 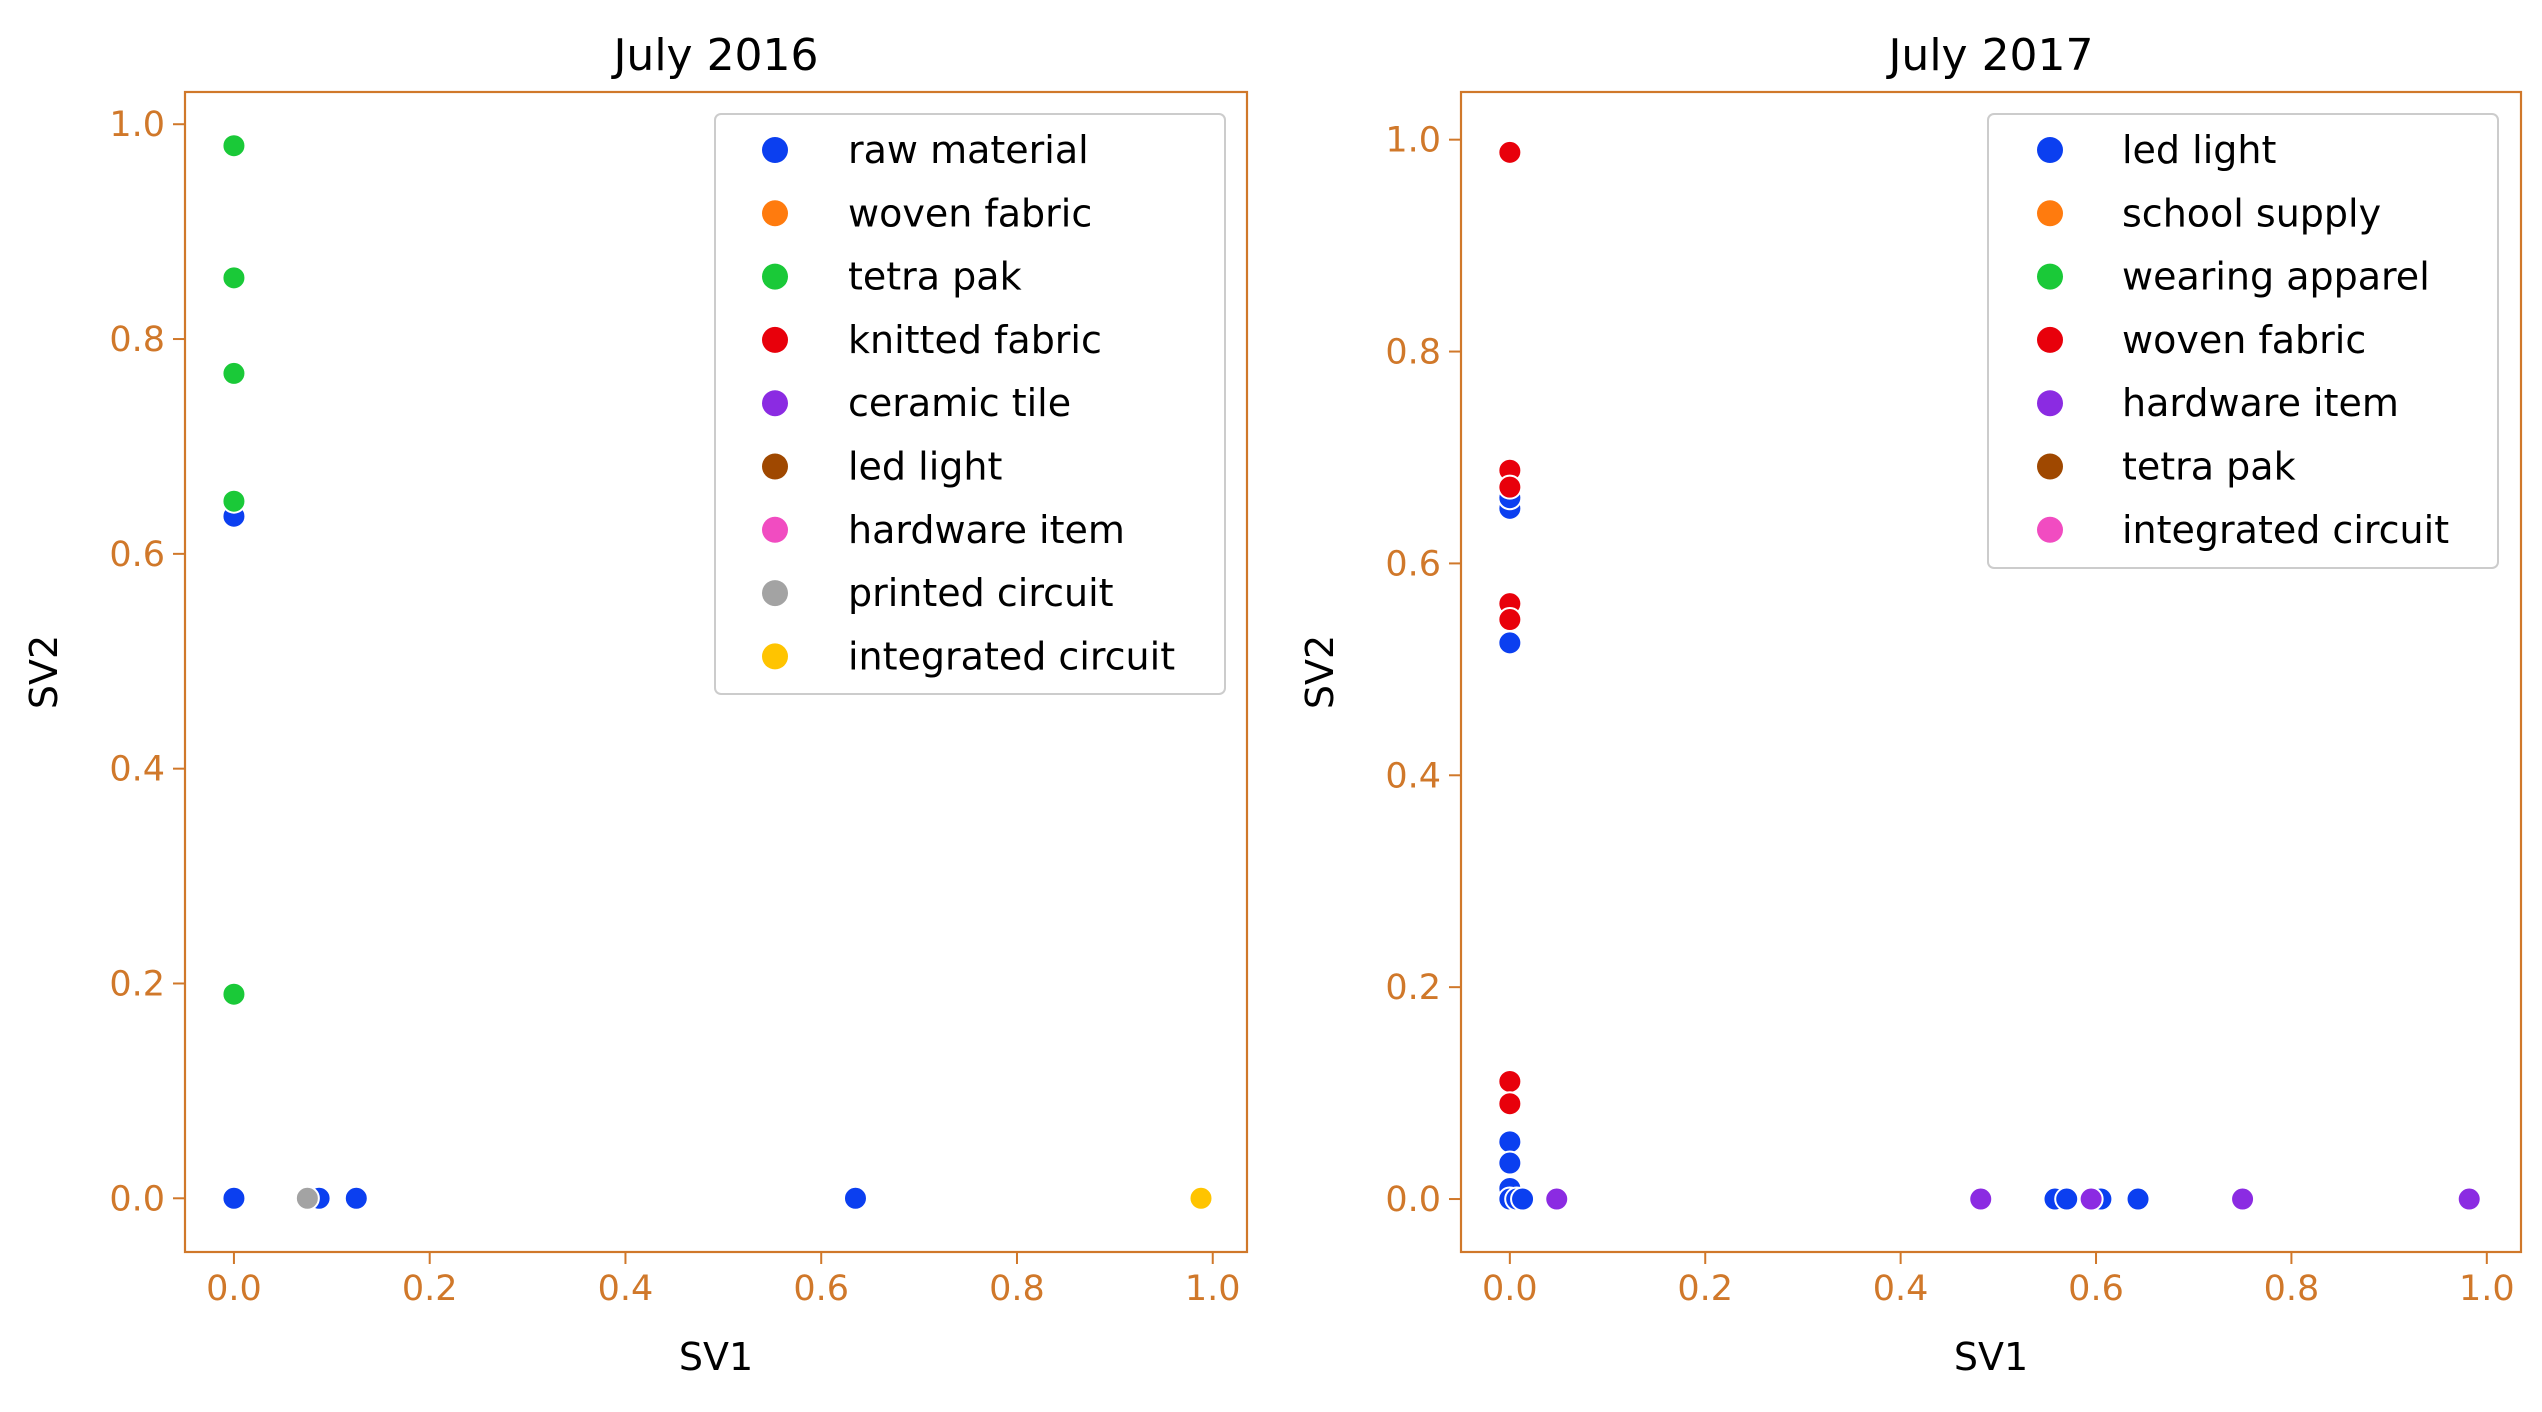 What do you see at coordinates (2251, 213) in the screenshot?
I see `legend-label: school supply` at bounding box center [2251, 213].